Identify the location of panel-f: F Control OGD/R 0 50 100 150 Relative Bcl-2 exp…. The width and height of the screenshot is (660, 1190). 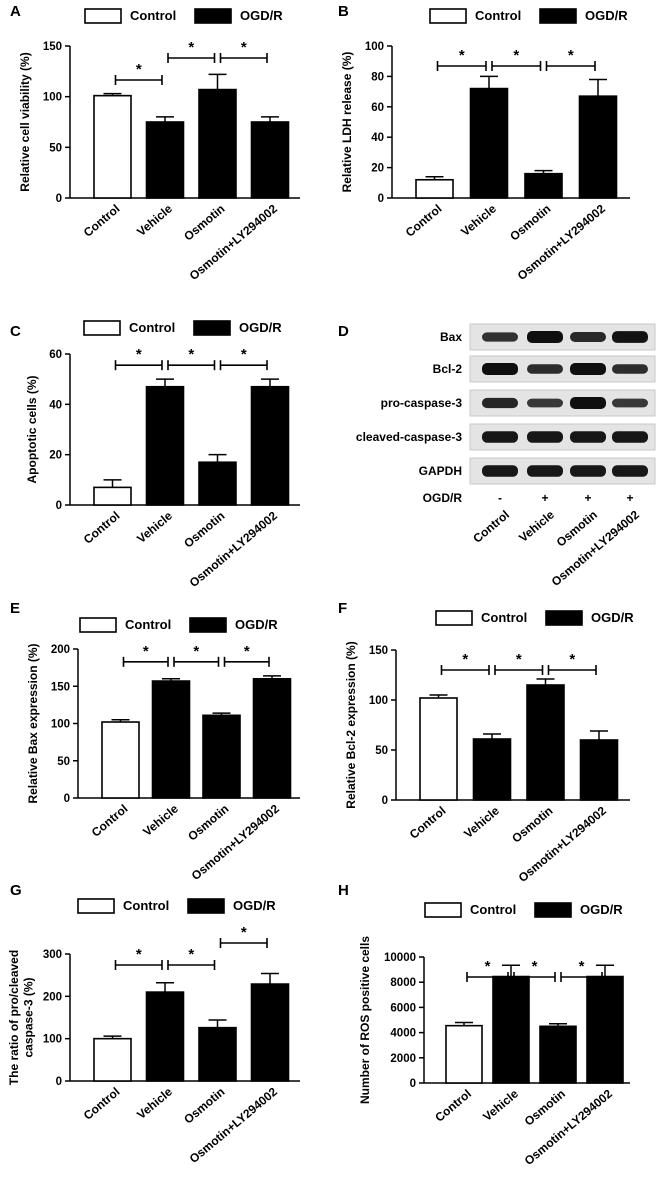
(486, 742).